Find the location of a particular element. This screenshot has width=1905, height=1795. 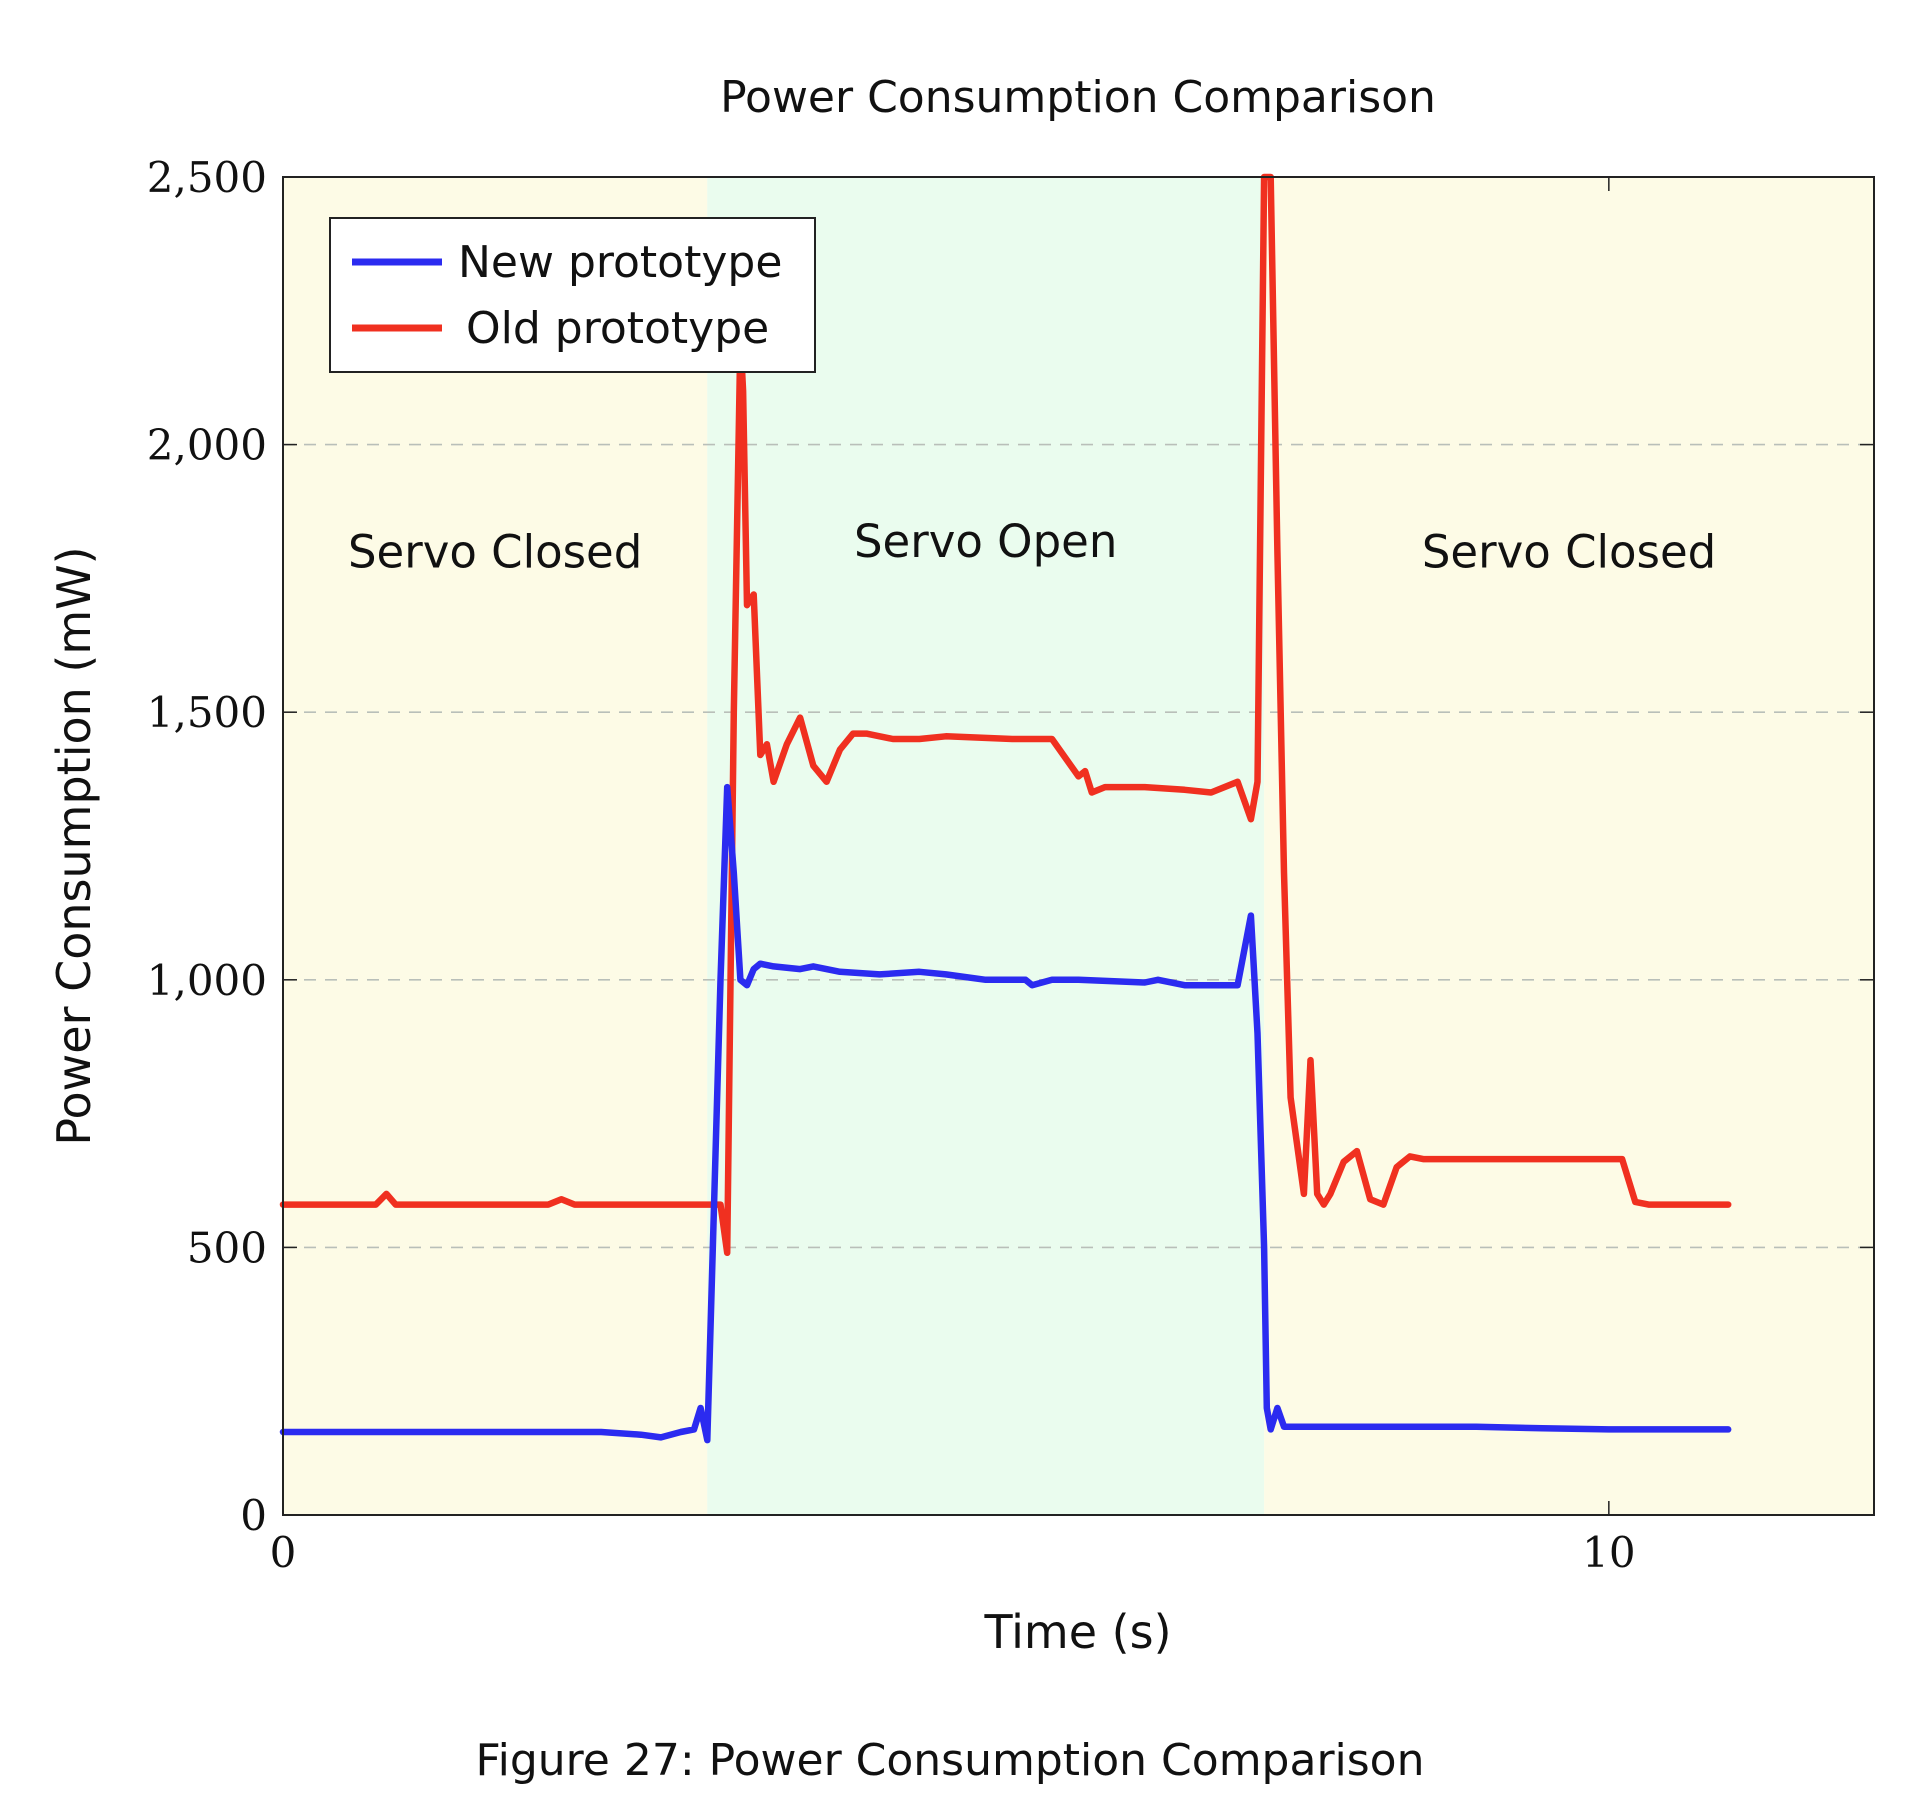

x-axis-label: Time (s) is located at coordinates (1077, 1632).